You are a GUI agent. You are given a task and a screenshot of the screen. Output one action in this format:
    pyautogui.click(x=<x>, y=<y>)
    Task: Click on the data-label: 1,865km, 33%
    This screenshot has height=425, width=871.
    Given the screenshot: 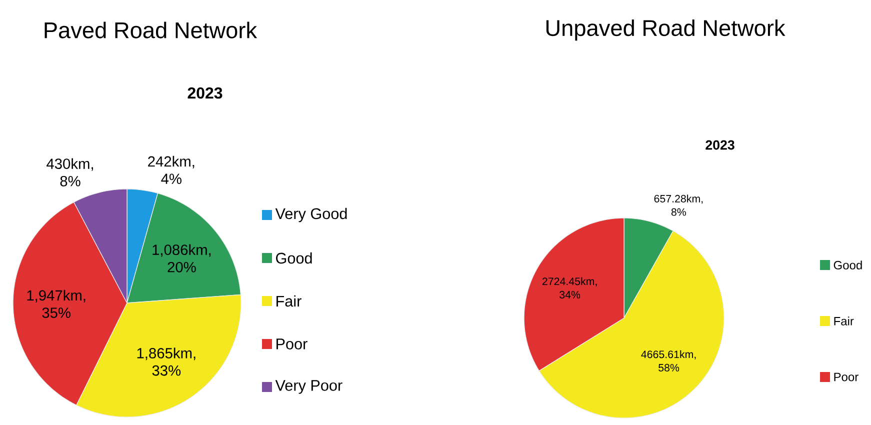 What is the action you would take?
    pyautogui.click(x=166, y=362)
    